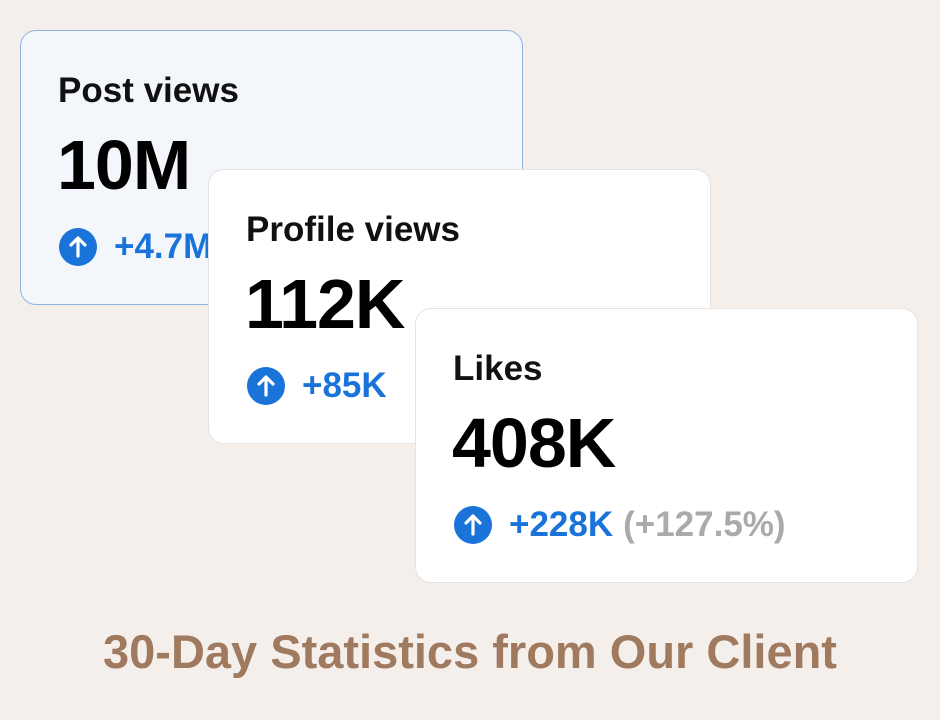 The width and height of the screenshot is (940, 720). Describe the element at coordinates (534, 443) in the screenshot. I see `card-value: 408K` at that location.